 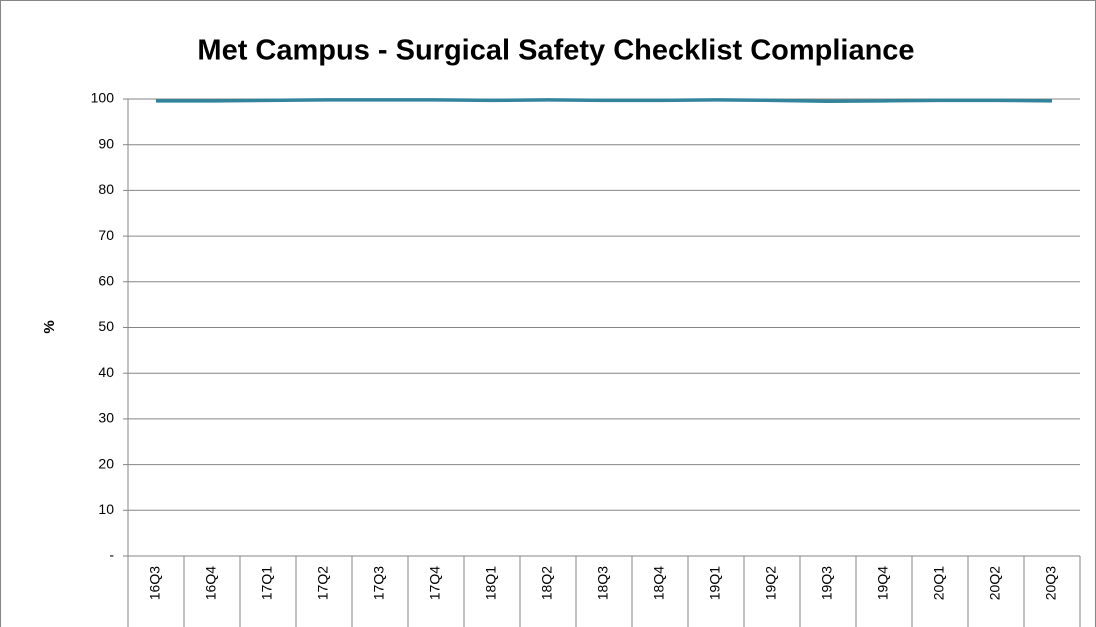 I want to click on y-tick-label: 100, so click(x=103, y=98).